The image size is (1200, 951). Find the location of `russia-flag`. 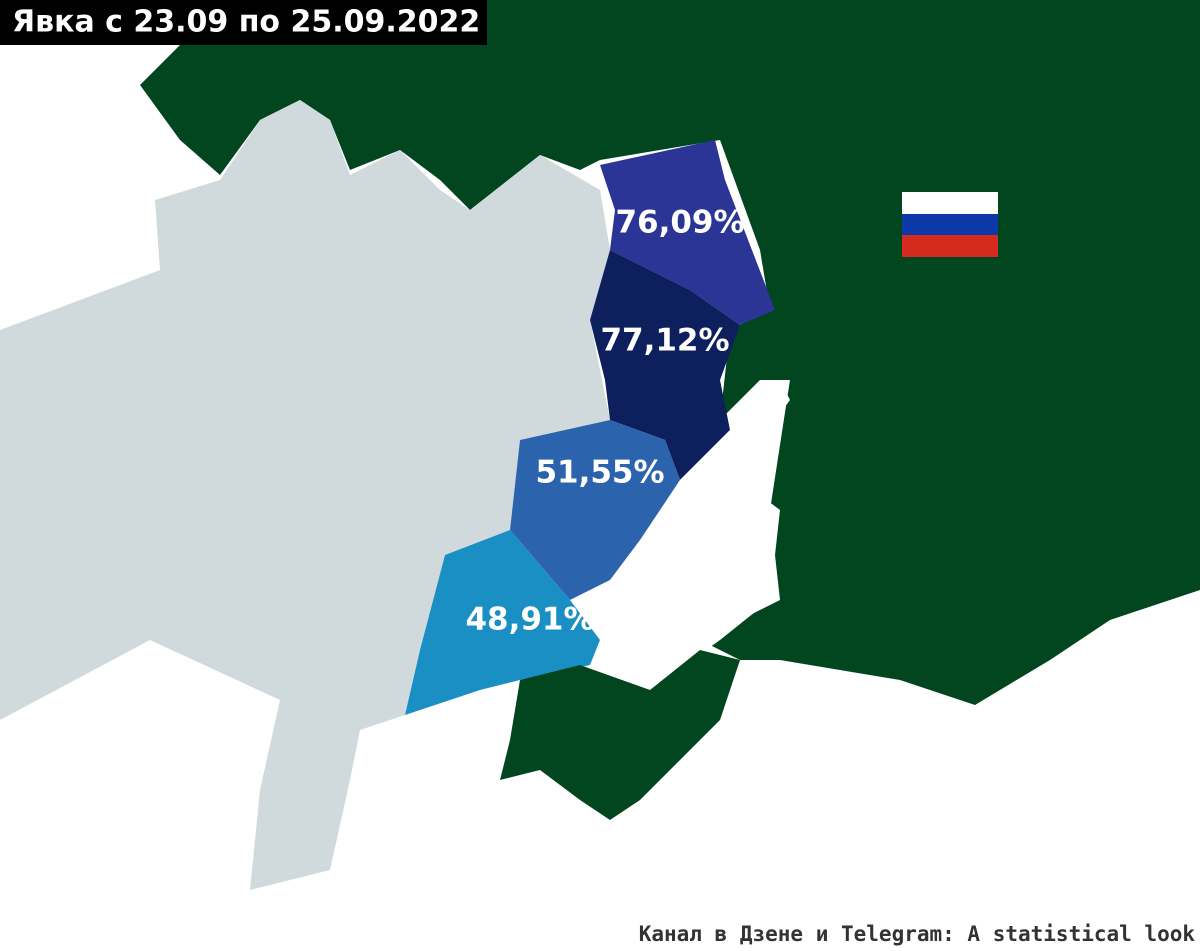

russia-flag is located at coordinates (950, 224).